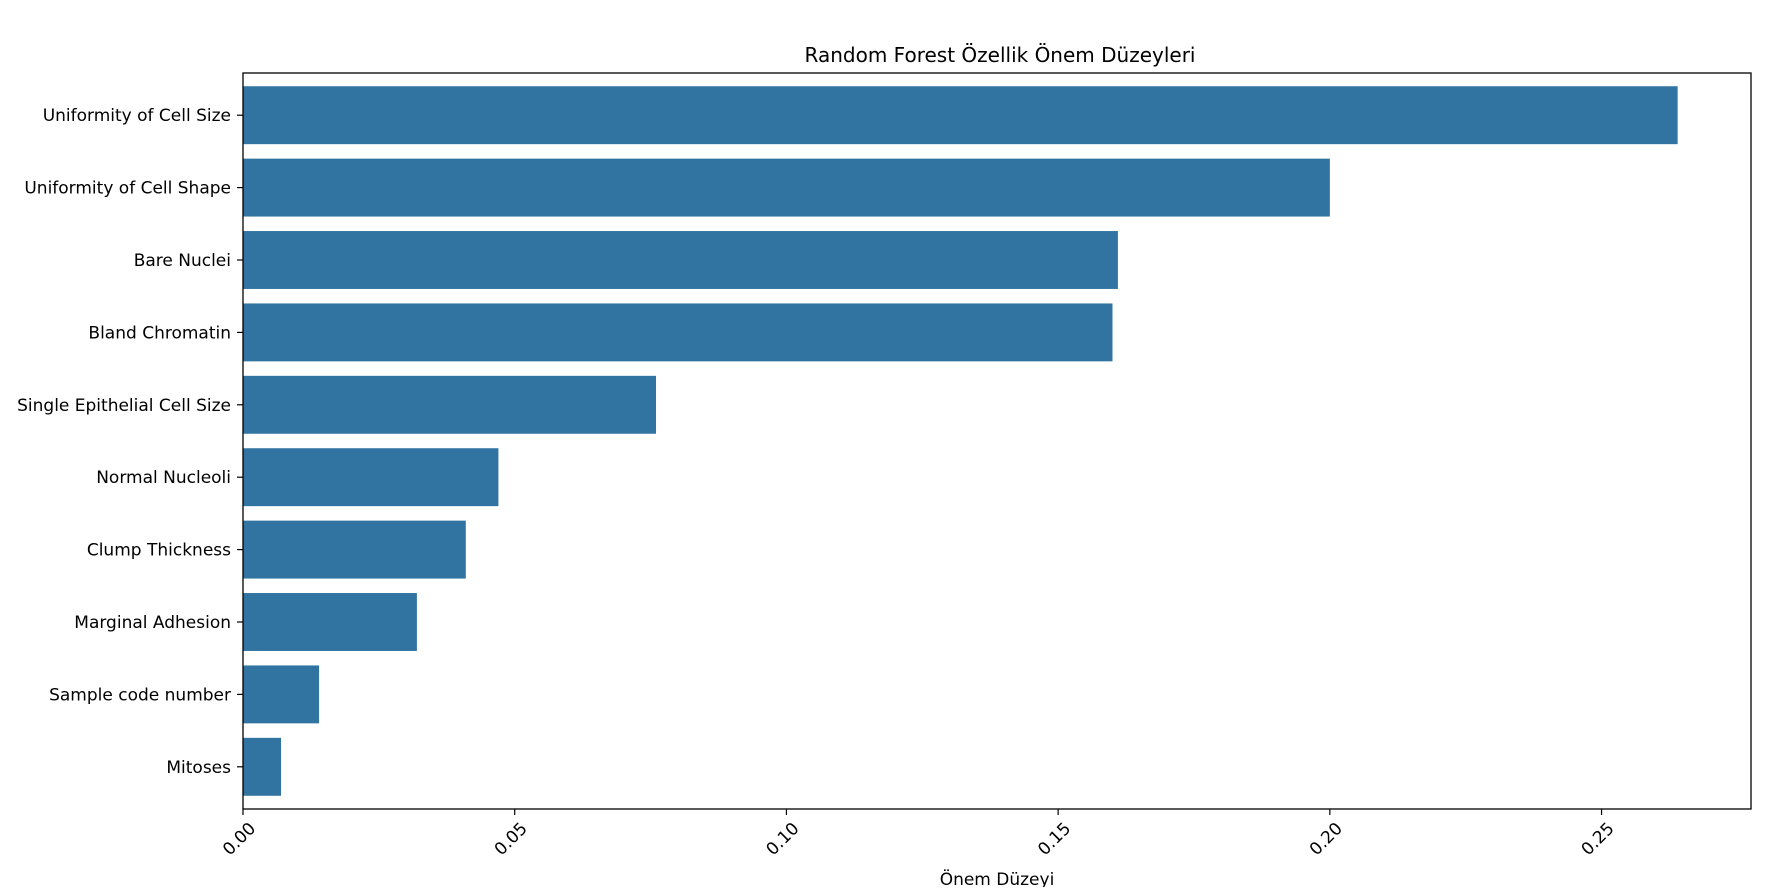  I want to click on y-tick-label-8: Sample code number, so click(140, 695).